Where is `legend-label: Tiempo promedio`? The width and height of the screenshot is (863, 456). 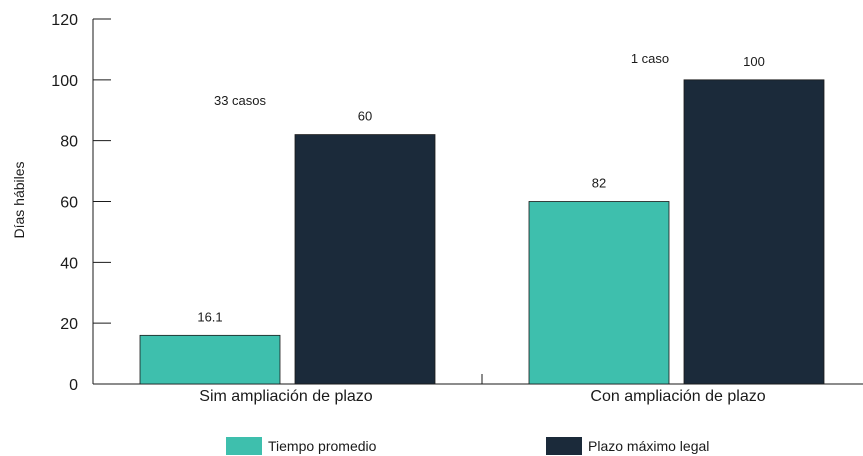
legend-label: Tiempo promedio is located at coordinates (322, 446).